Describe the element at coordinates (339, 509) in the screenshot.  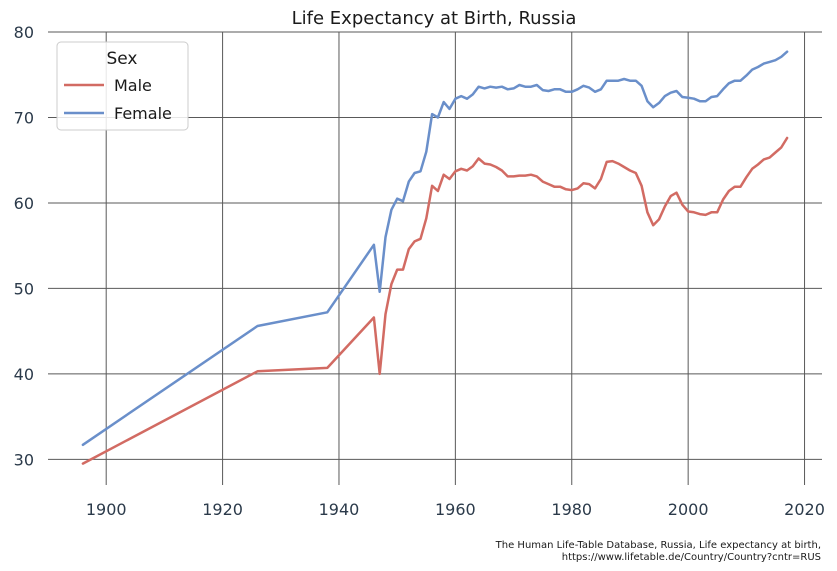
I see `x-tick-label-1940: 1940` at that location.